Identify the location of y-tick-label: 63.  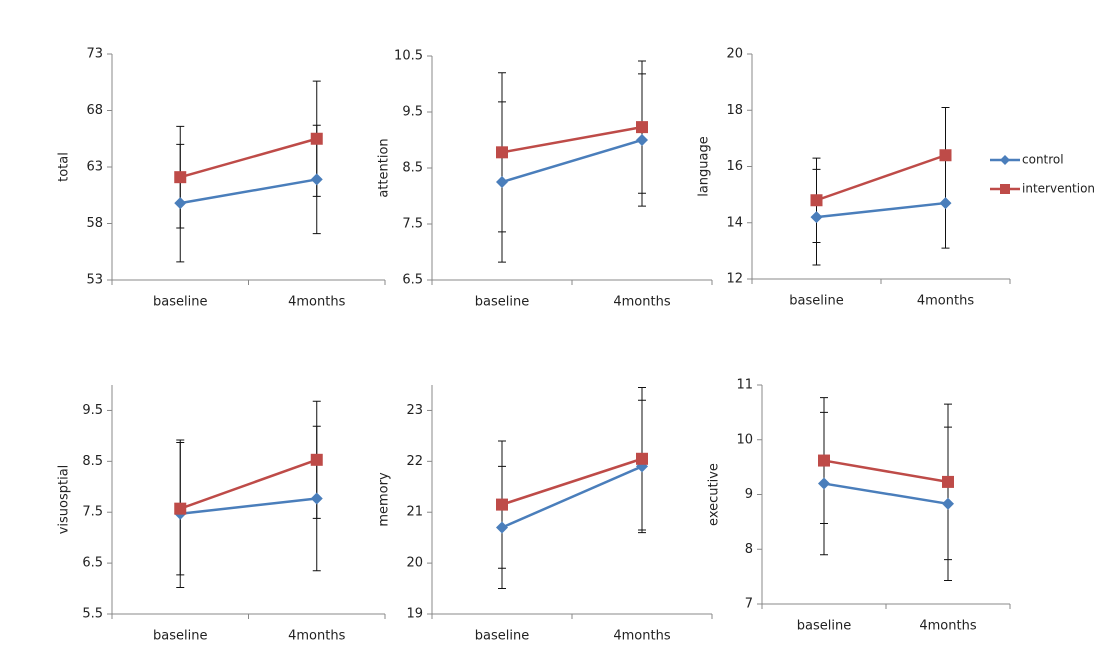
(94, 167).